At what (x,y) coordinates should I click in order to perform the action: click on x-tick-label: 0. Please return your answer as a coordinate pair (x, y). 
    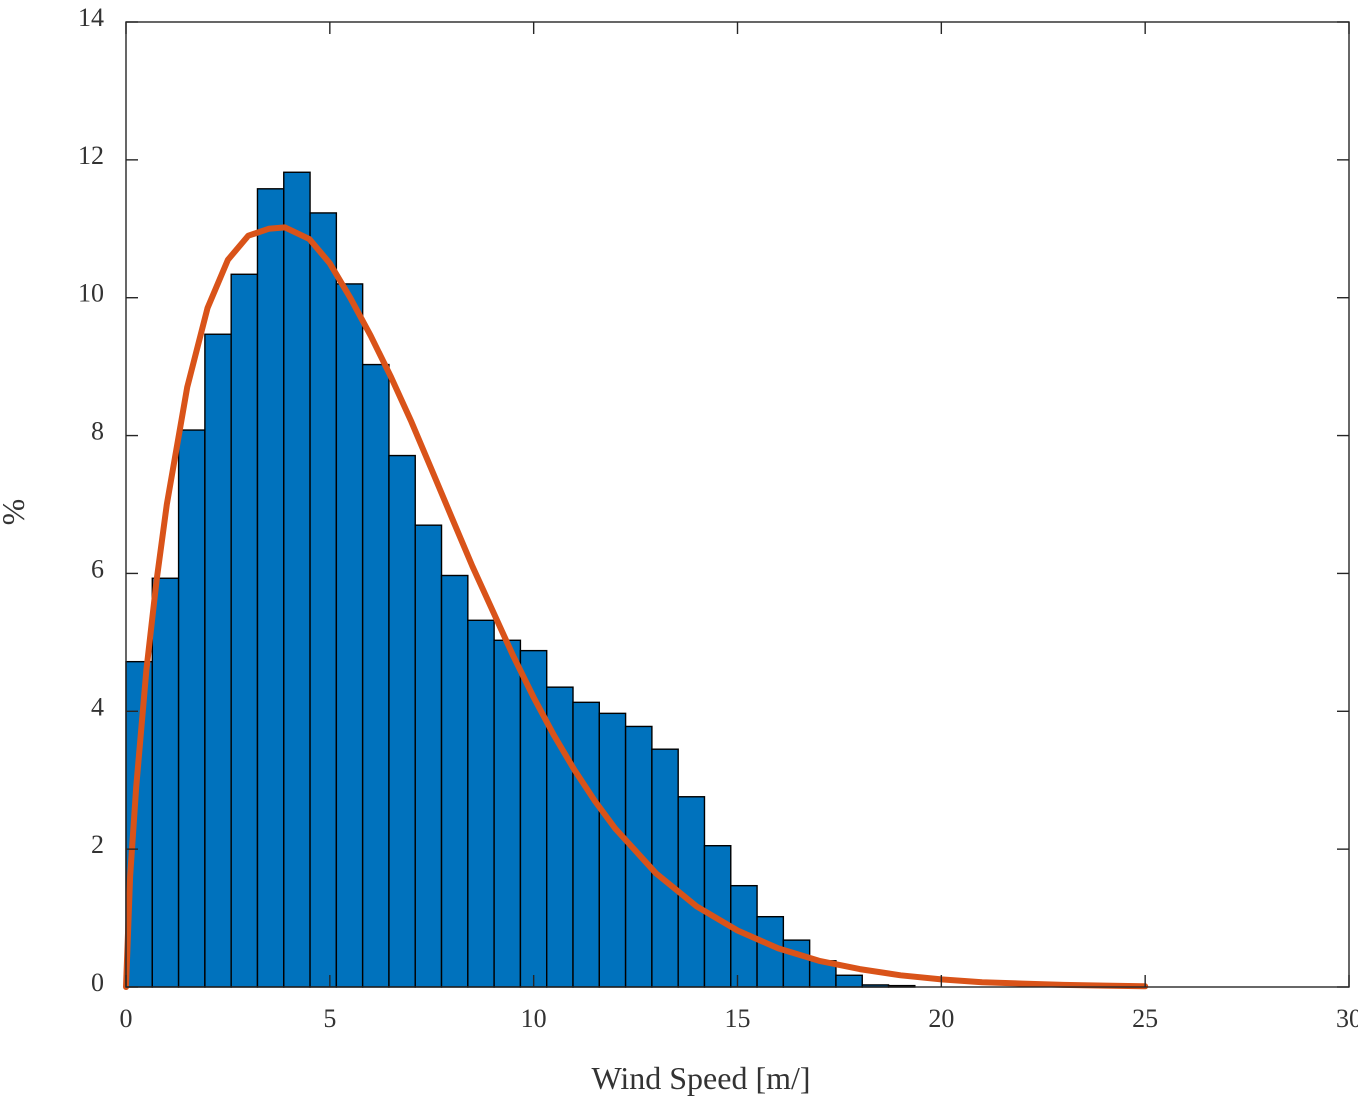
    Looking at the image, I should click on (126, 1018).